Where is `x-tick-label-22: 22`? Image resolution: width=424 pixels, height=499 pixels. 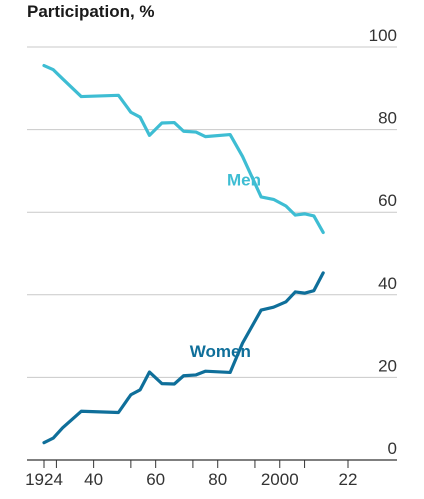
x-tick-label-22: 22 is located at coordinates (348, 479).